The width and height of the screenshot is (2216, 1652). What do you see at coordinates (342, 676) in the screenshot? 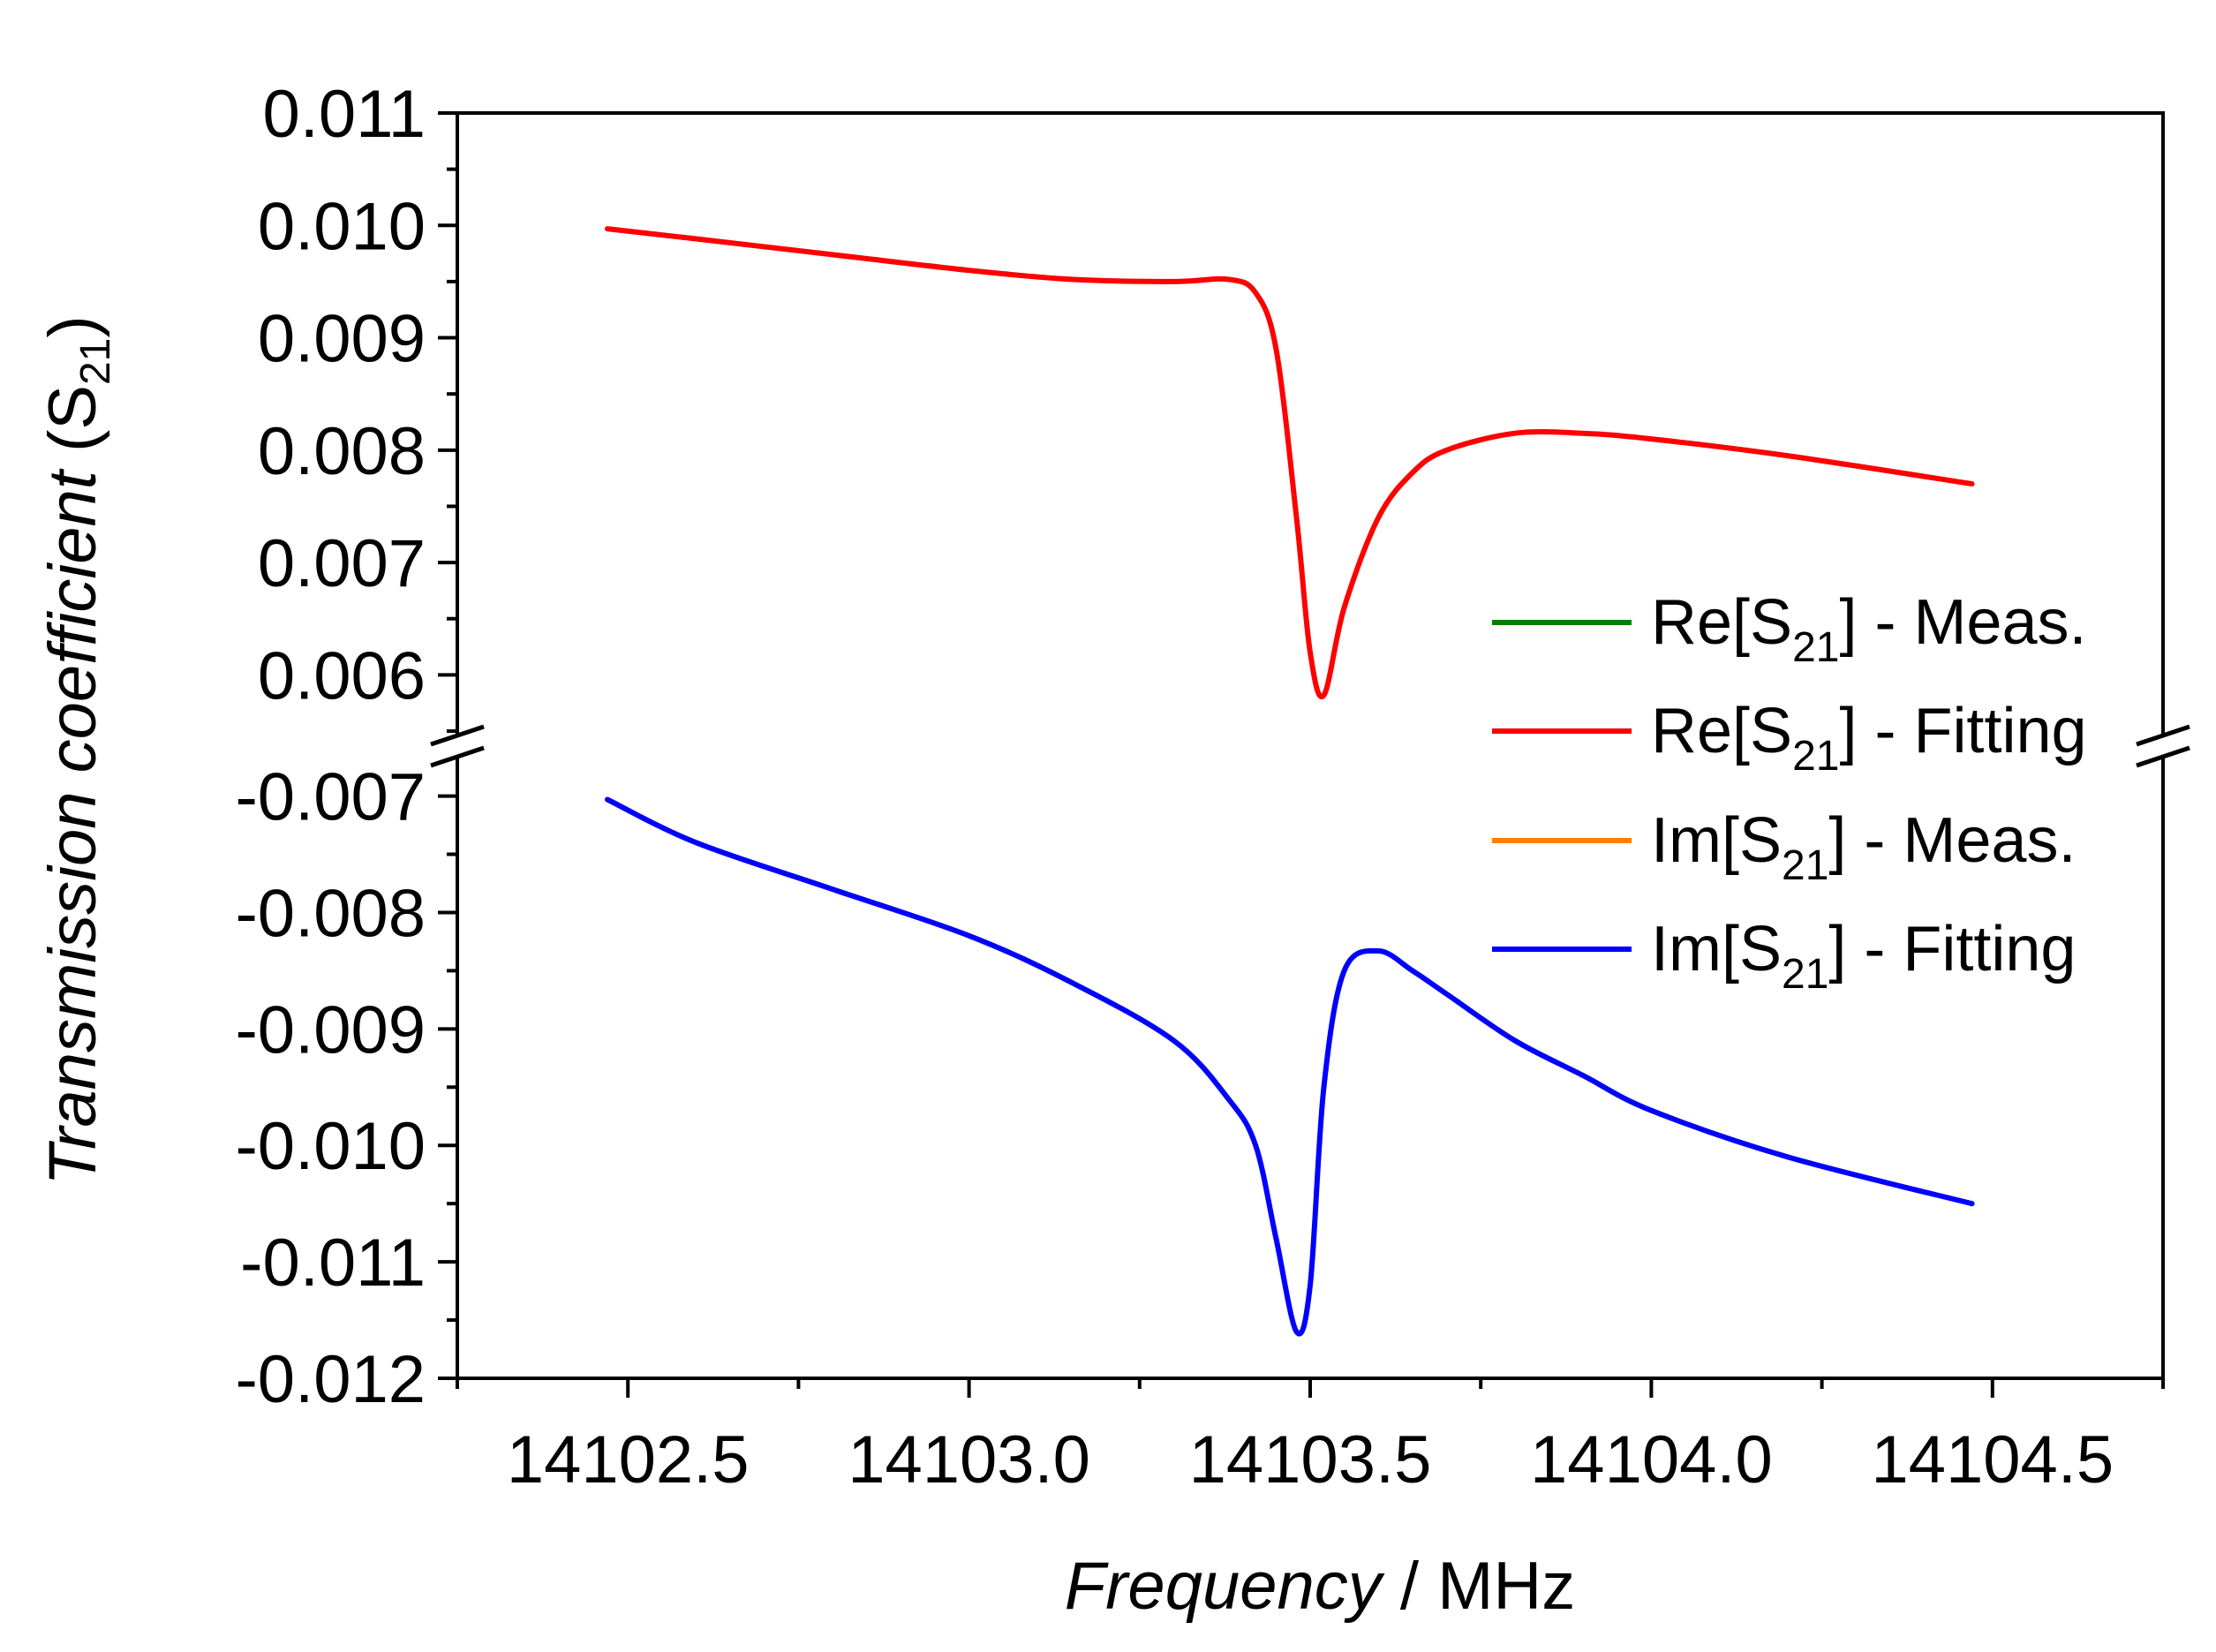
I see `y-tick-label: 0.006` at bounding box center [342, 676].